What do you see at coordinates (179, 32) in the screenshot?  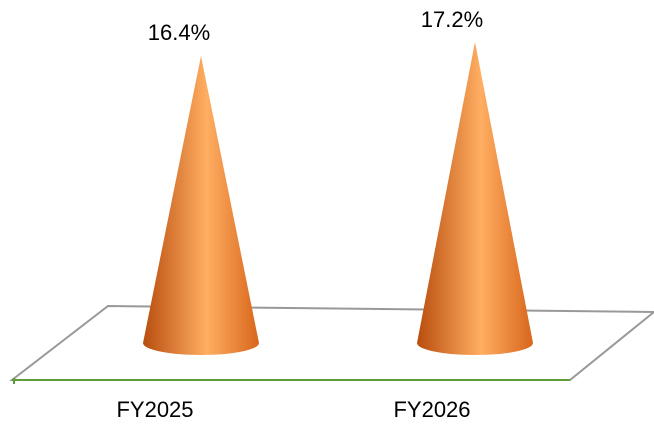 I see `data-label-fy2025: 16.4%` at bounding box center [179, 32].